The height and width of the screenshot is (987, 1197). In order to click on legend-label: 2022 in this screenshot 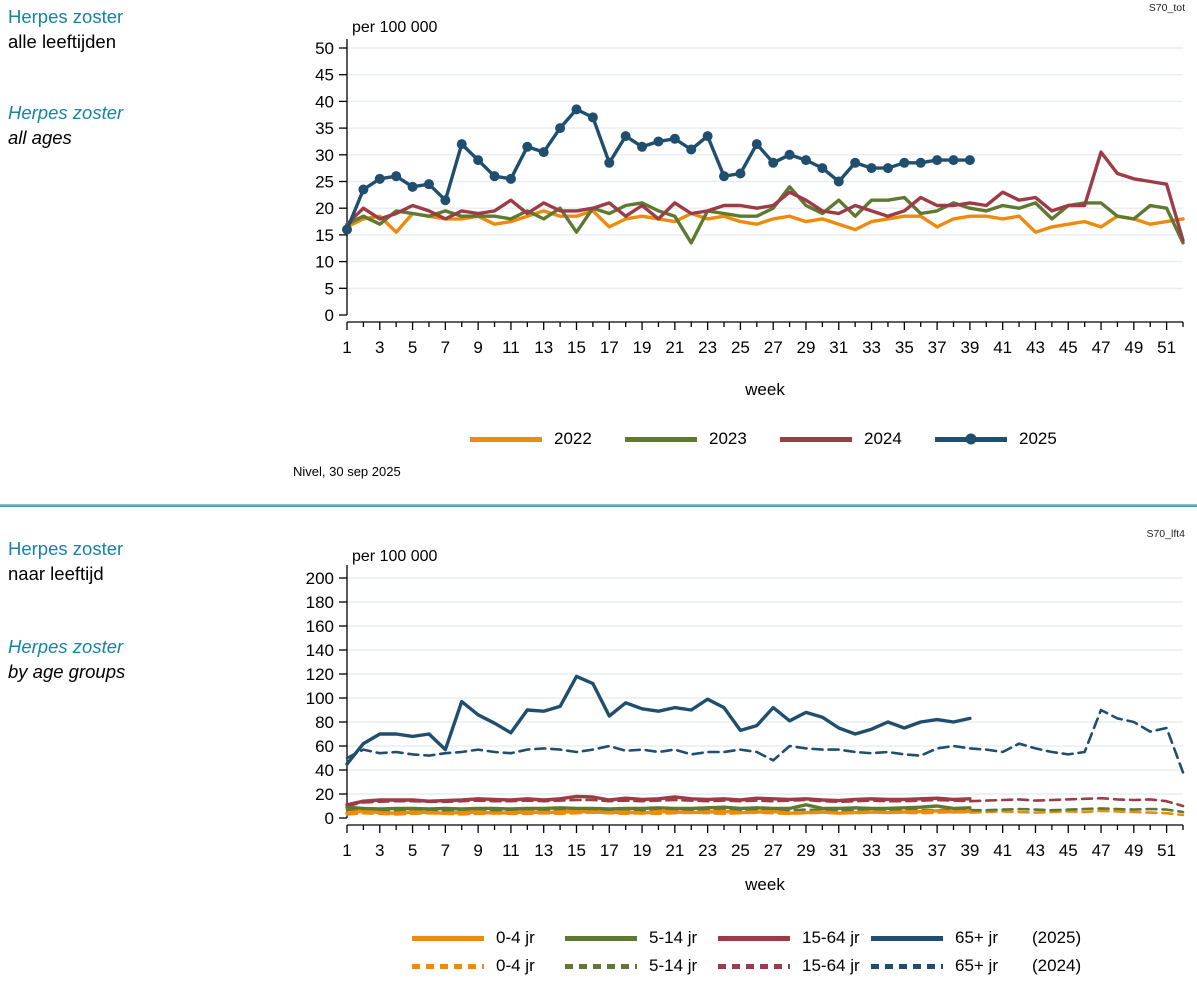, I will do `click(573, 438)`.